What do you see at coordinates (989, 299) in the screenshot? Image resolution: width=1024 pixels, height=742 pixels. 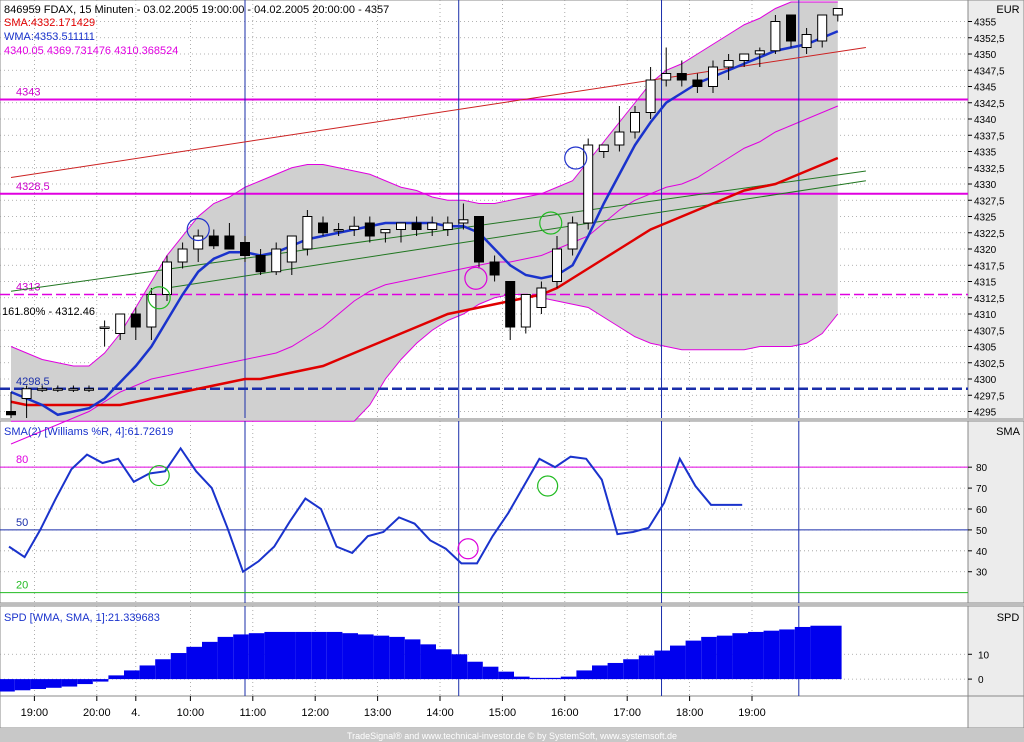 I see `price-tick-label: 4312,5` at bounding box center [989, 299].